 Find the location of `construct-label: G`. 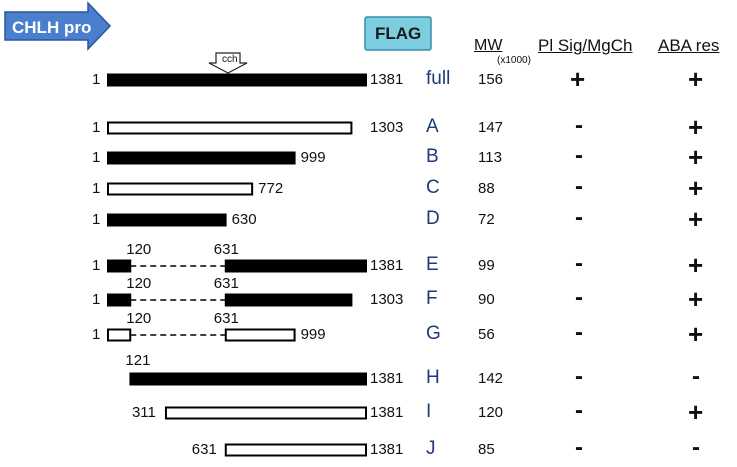

construct-label: G is located at coordinates (433, 333).